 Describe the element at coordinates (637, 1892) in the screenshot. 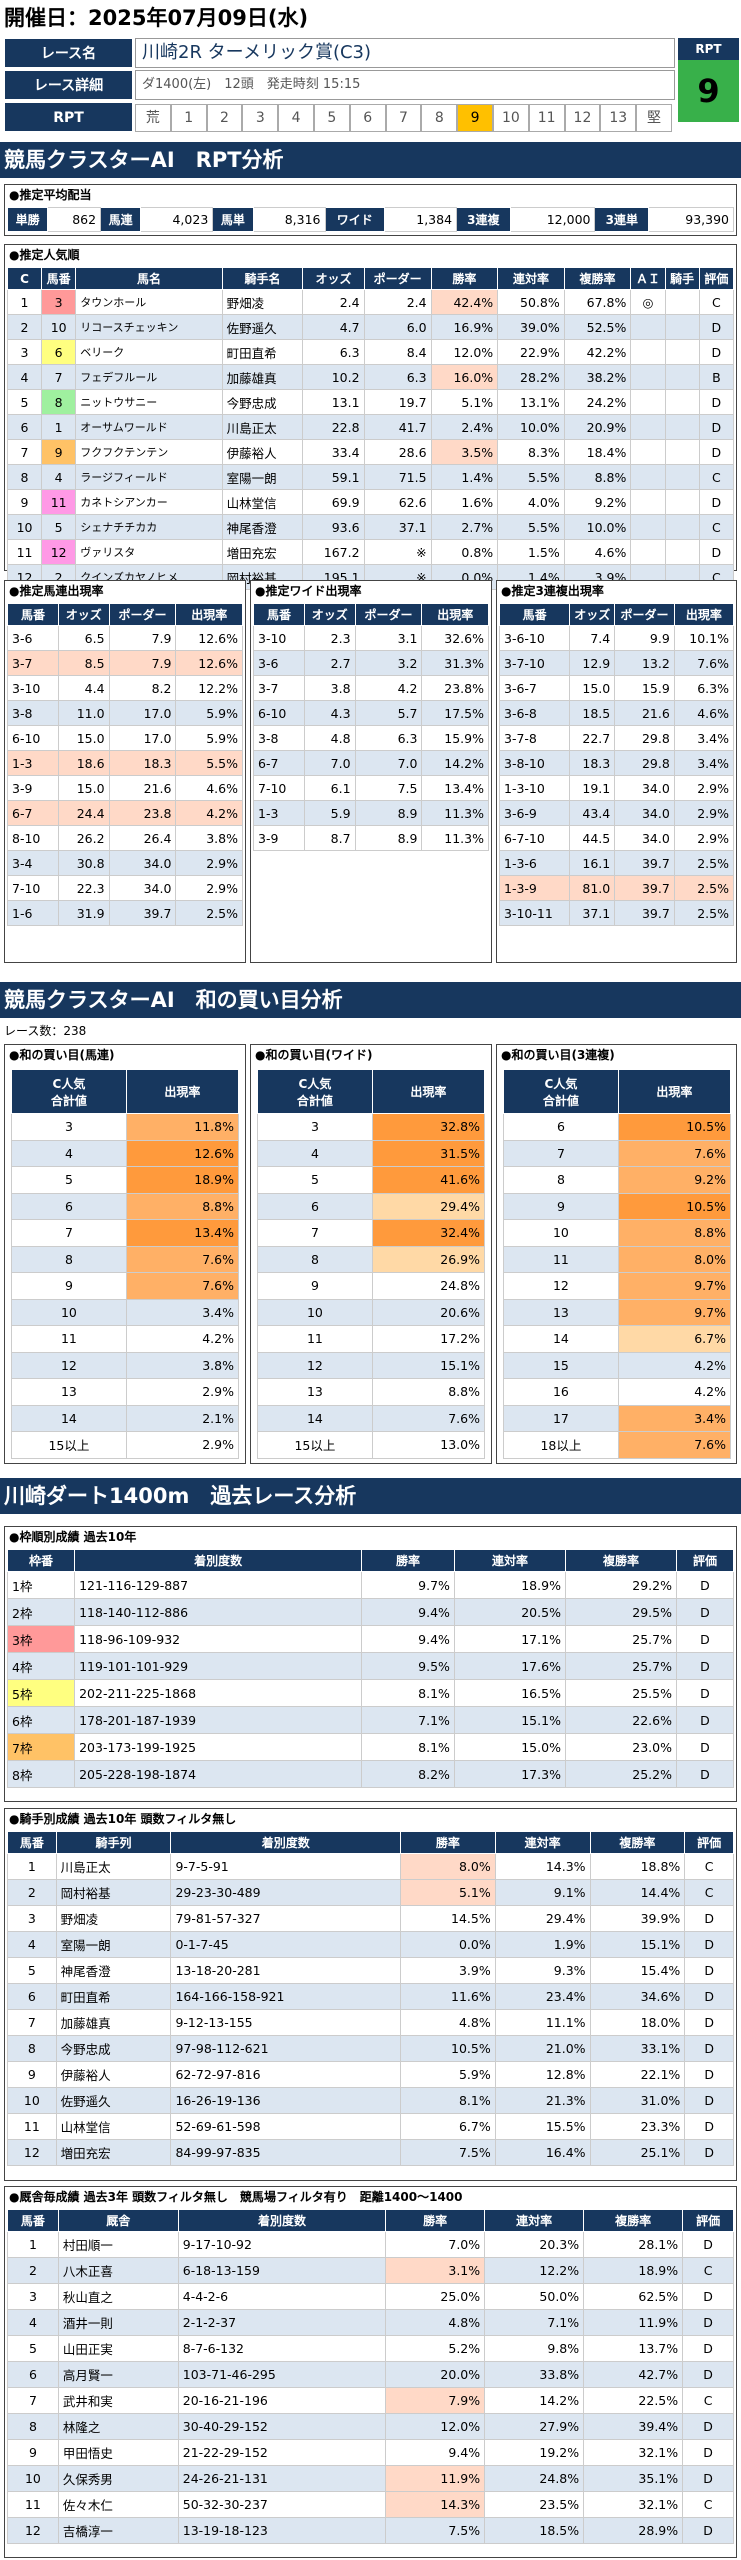

I see `jockey-cell: 14.4%` at that location.